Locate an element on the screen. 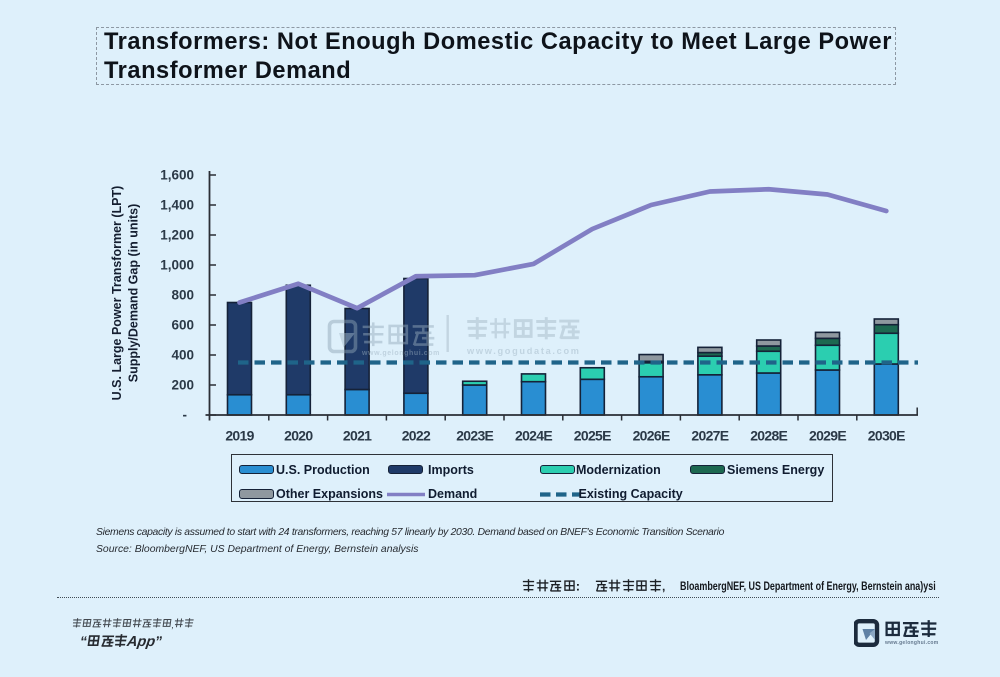 This screenshot has width=1000, height=677. svg-text: 1,400 is located at coordinates (177, 205).